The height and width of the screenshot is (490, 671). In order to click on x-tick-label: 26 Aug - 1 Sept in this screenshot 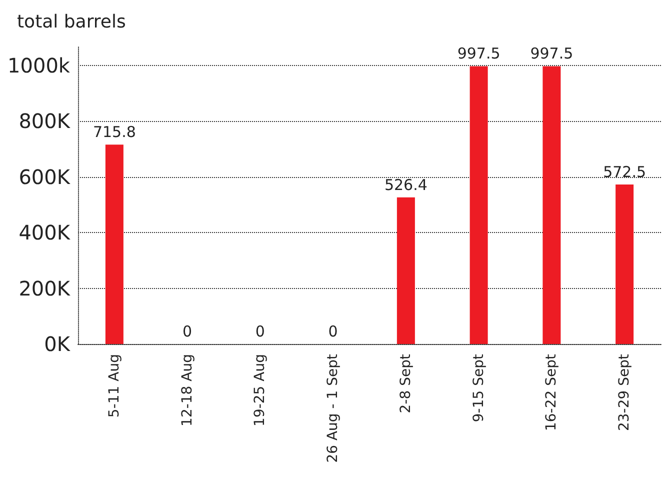, I will do `click(333, 408)`.